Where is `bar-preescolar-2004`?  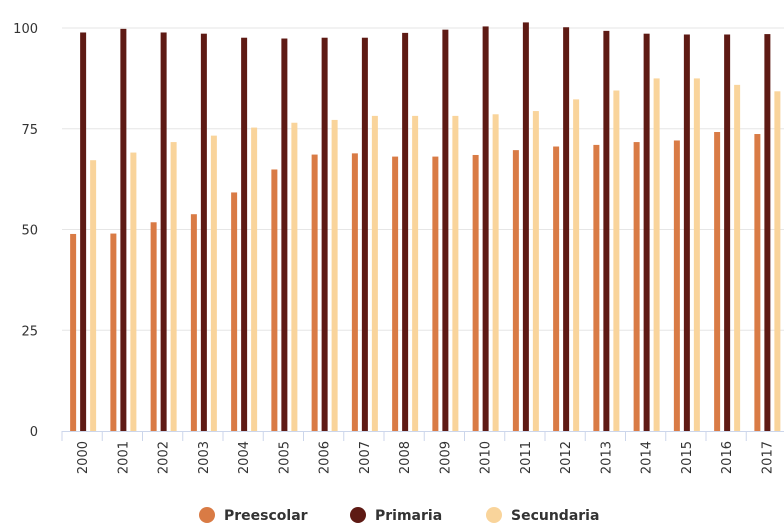 bar-preescolar-2004 is located at coordinates (234, 311).